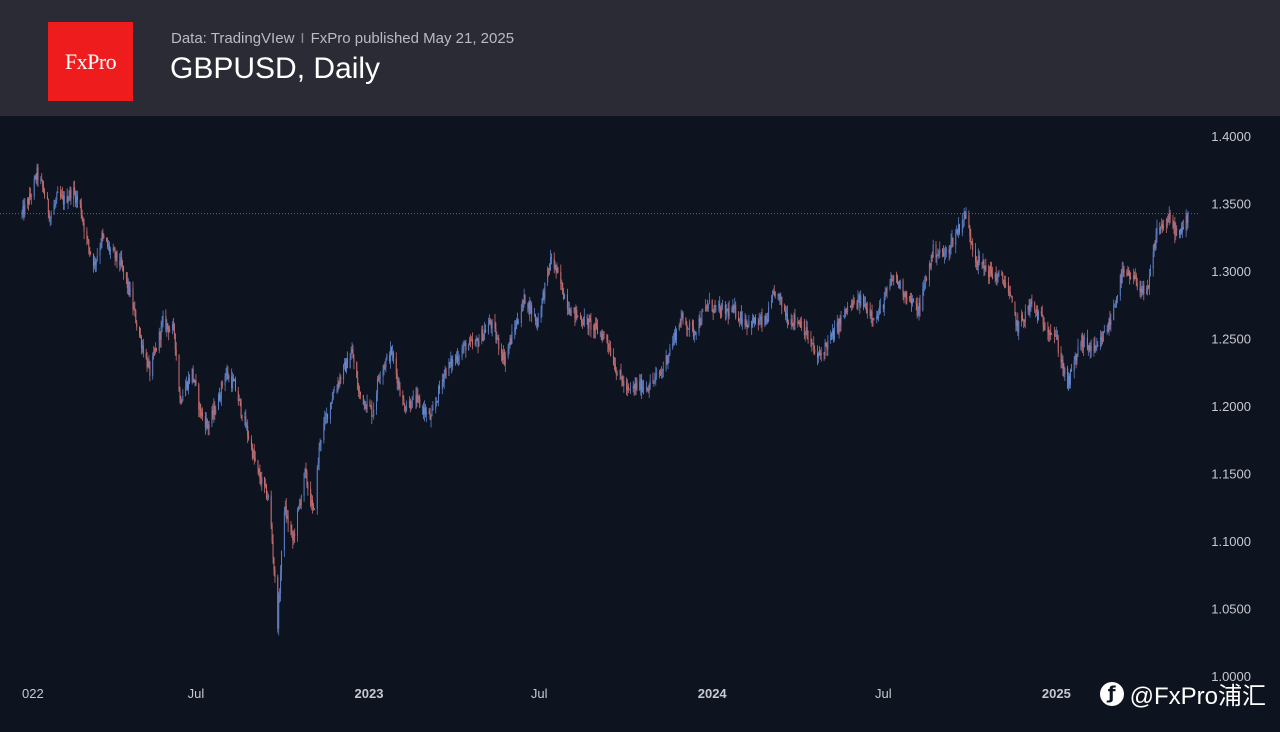 The image size is (1280, 732). Describe the element at coordinates (1231, 474) in the screenshot. I see `y-tick-label: 1.1500` at that location.